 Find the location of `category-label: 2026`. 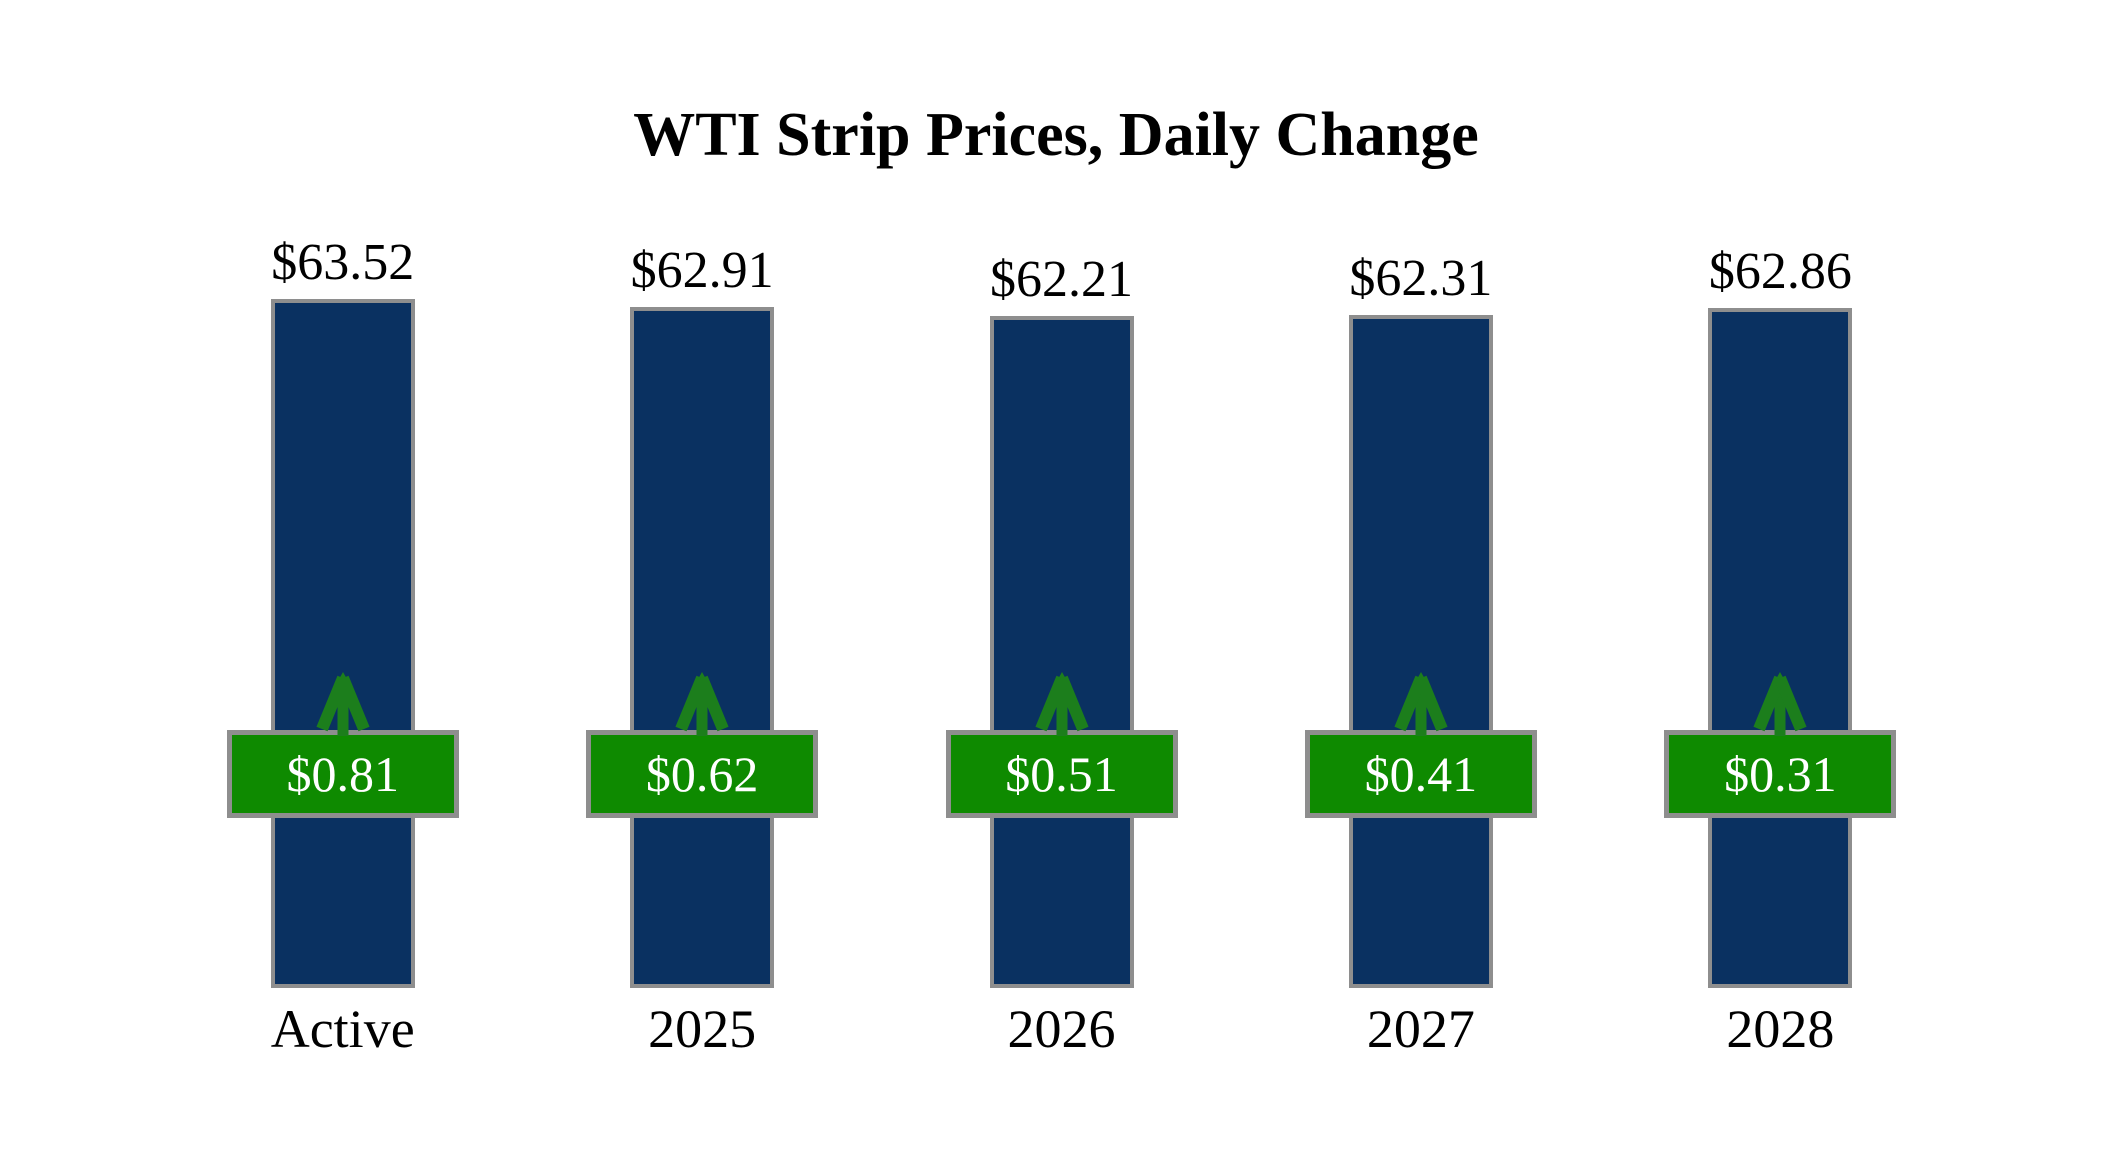

category-label: 2026 is located at coordinates (1061, 1029).